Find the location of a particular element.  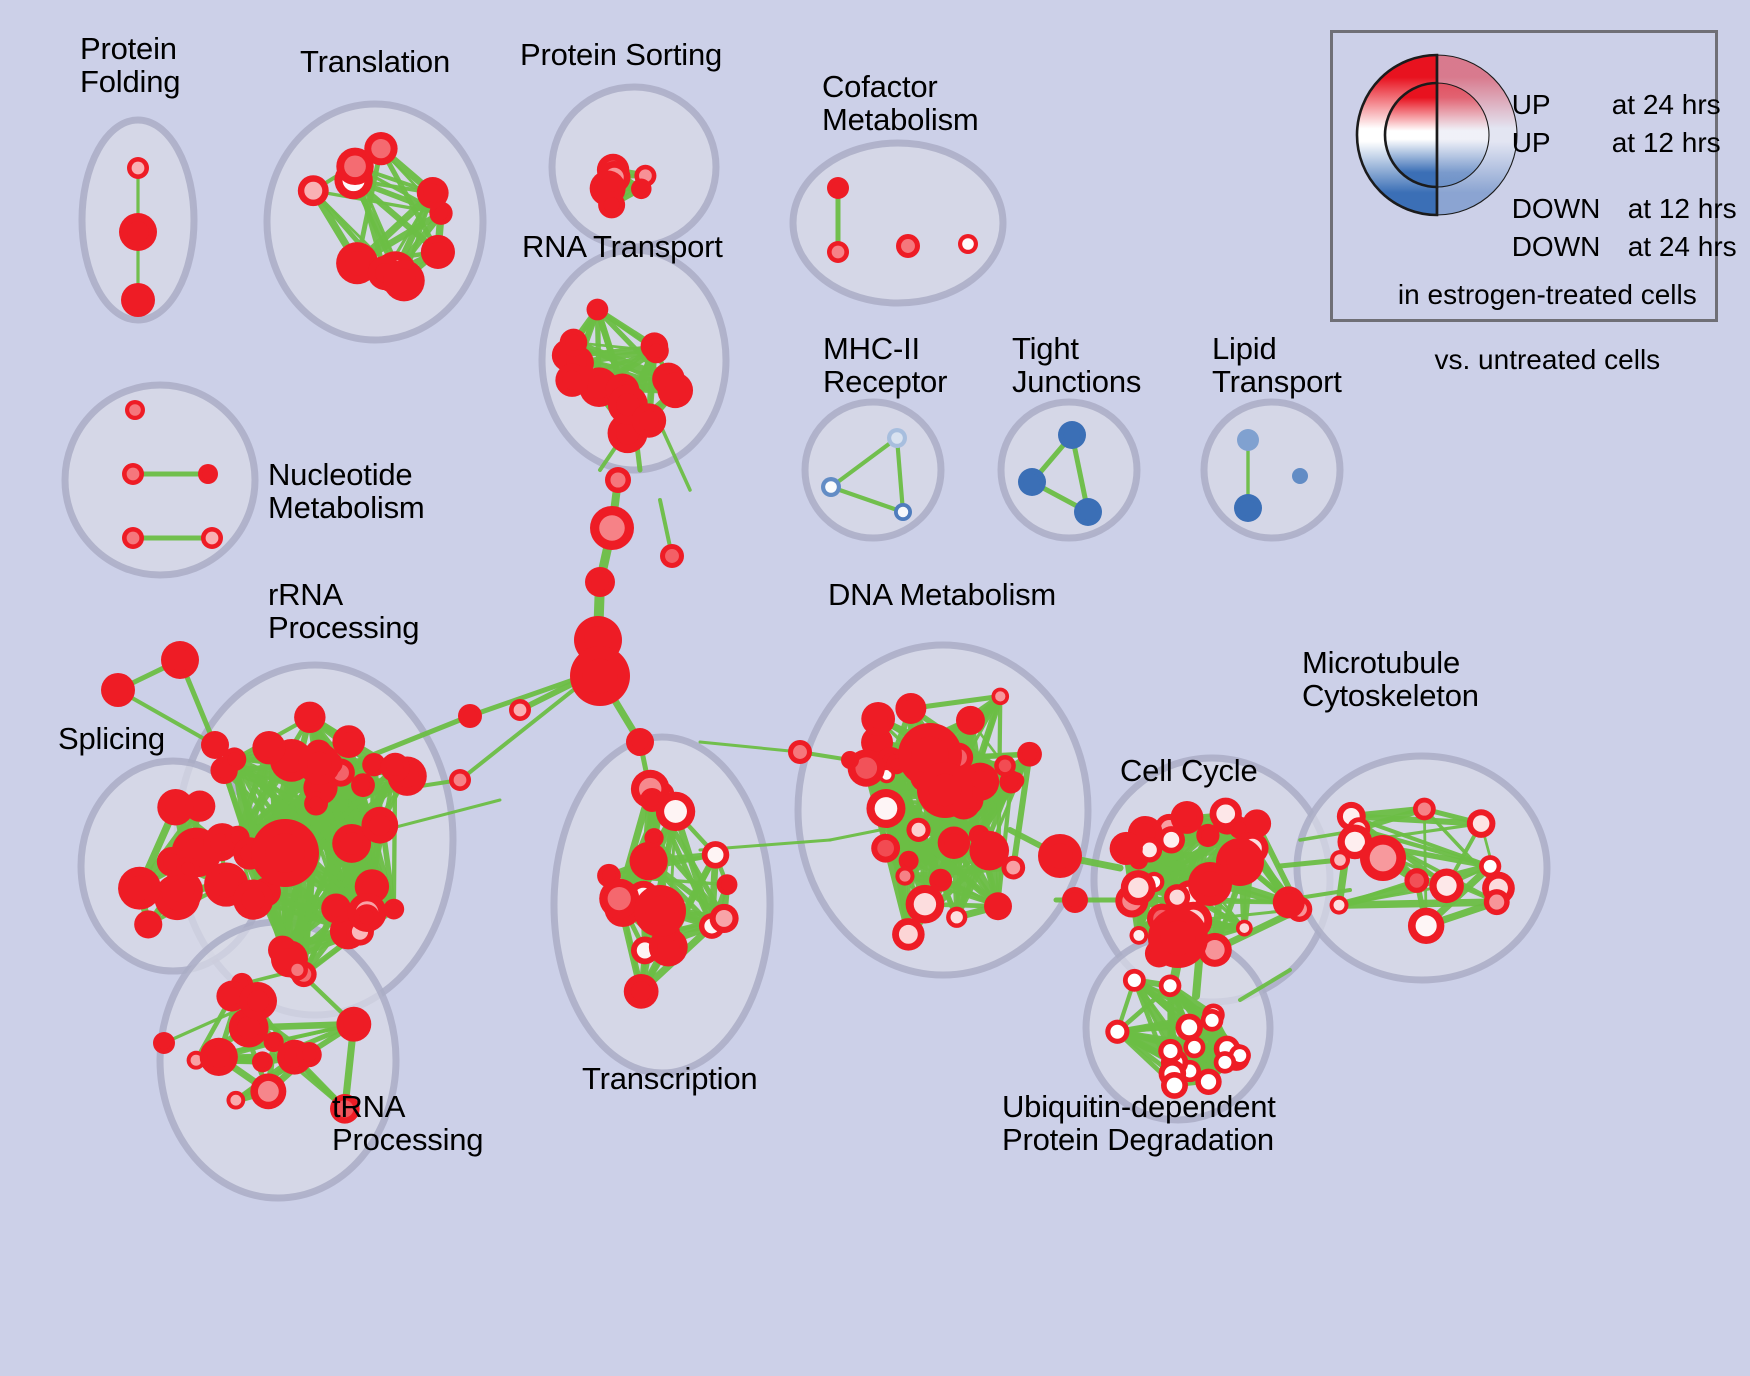

legend-time-1: at 12 hrs is located at coordinates (1643, 143).